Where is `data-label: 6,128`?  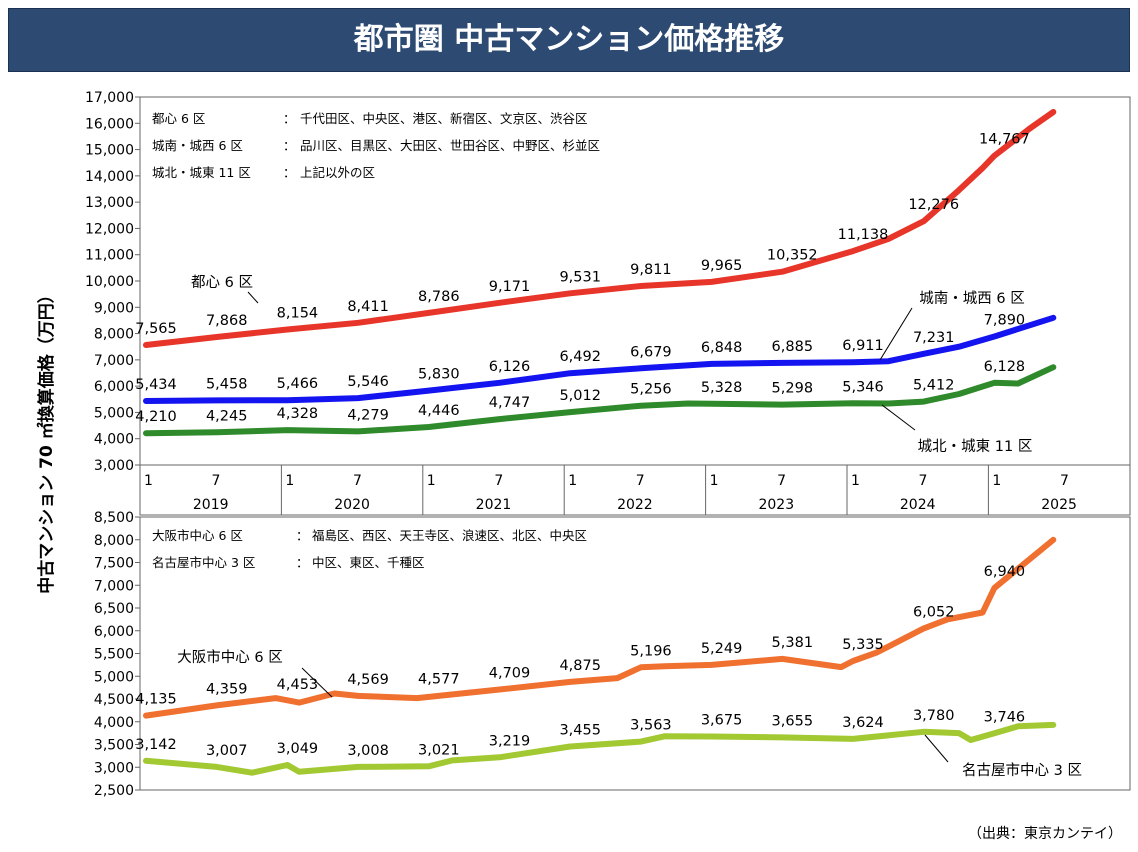
data-label: 6,128 is located at coordinates (1005, 367).